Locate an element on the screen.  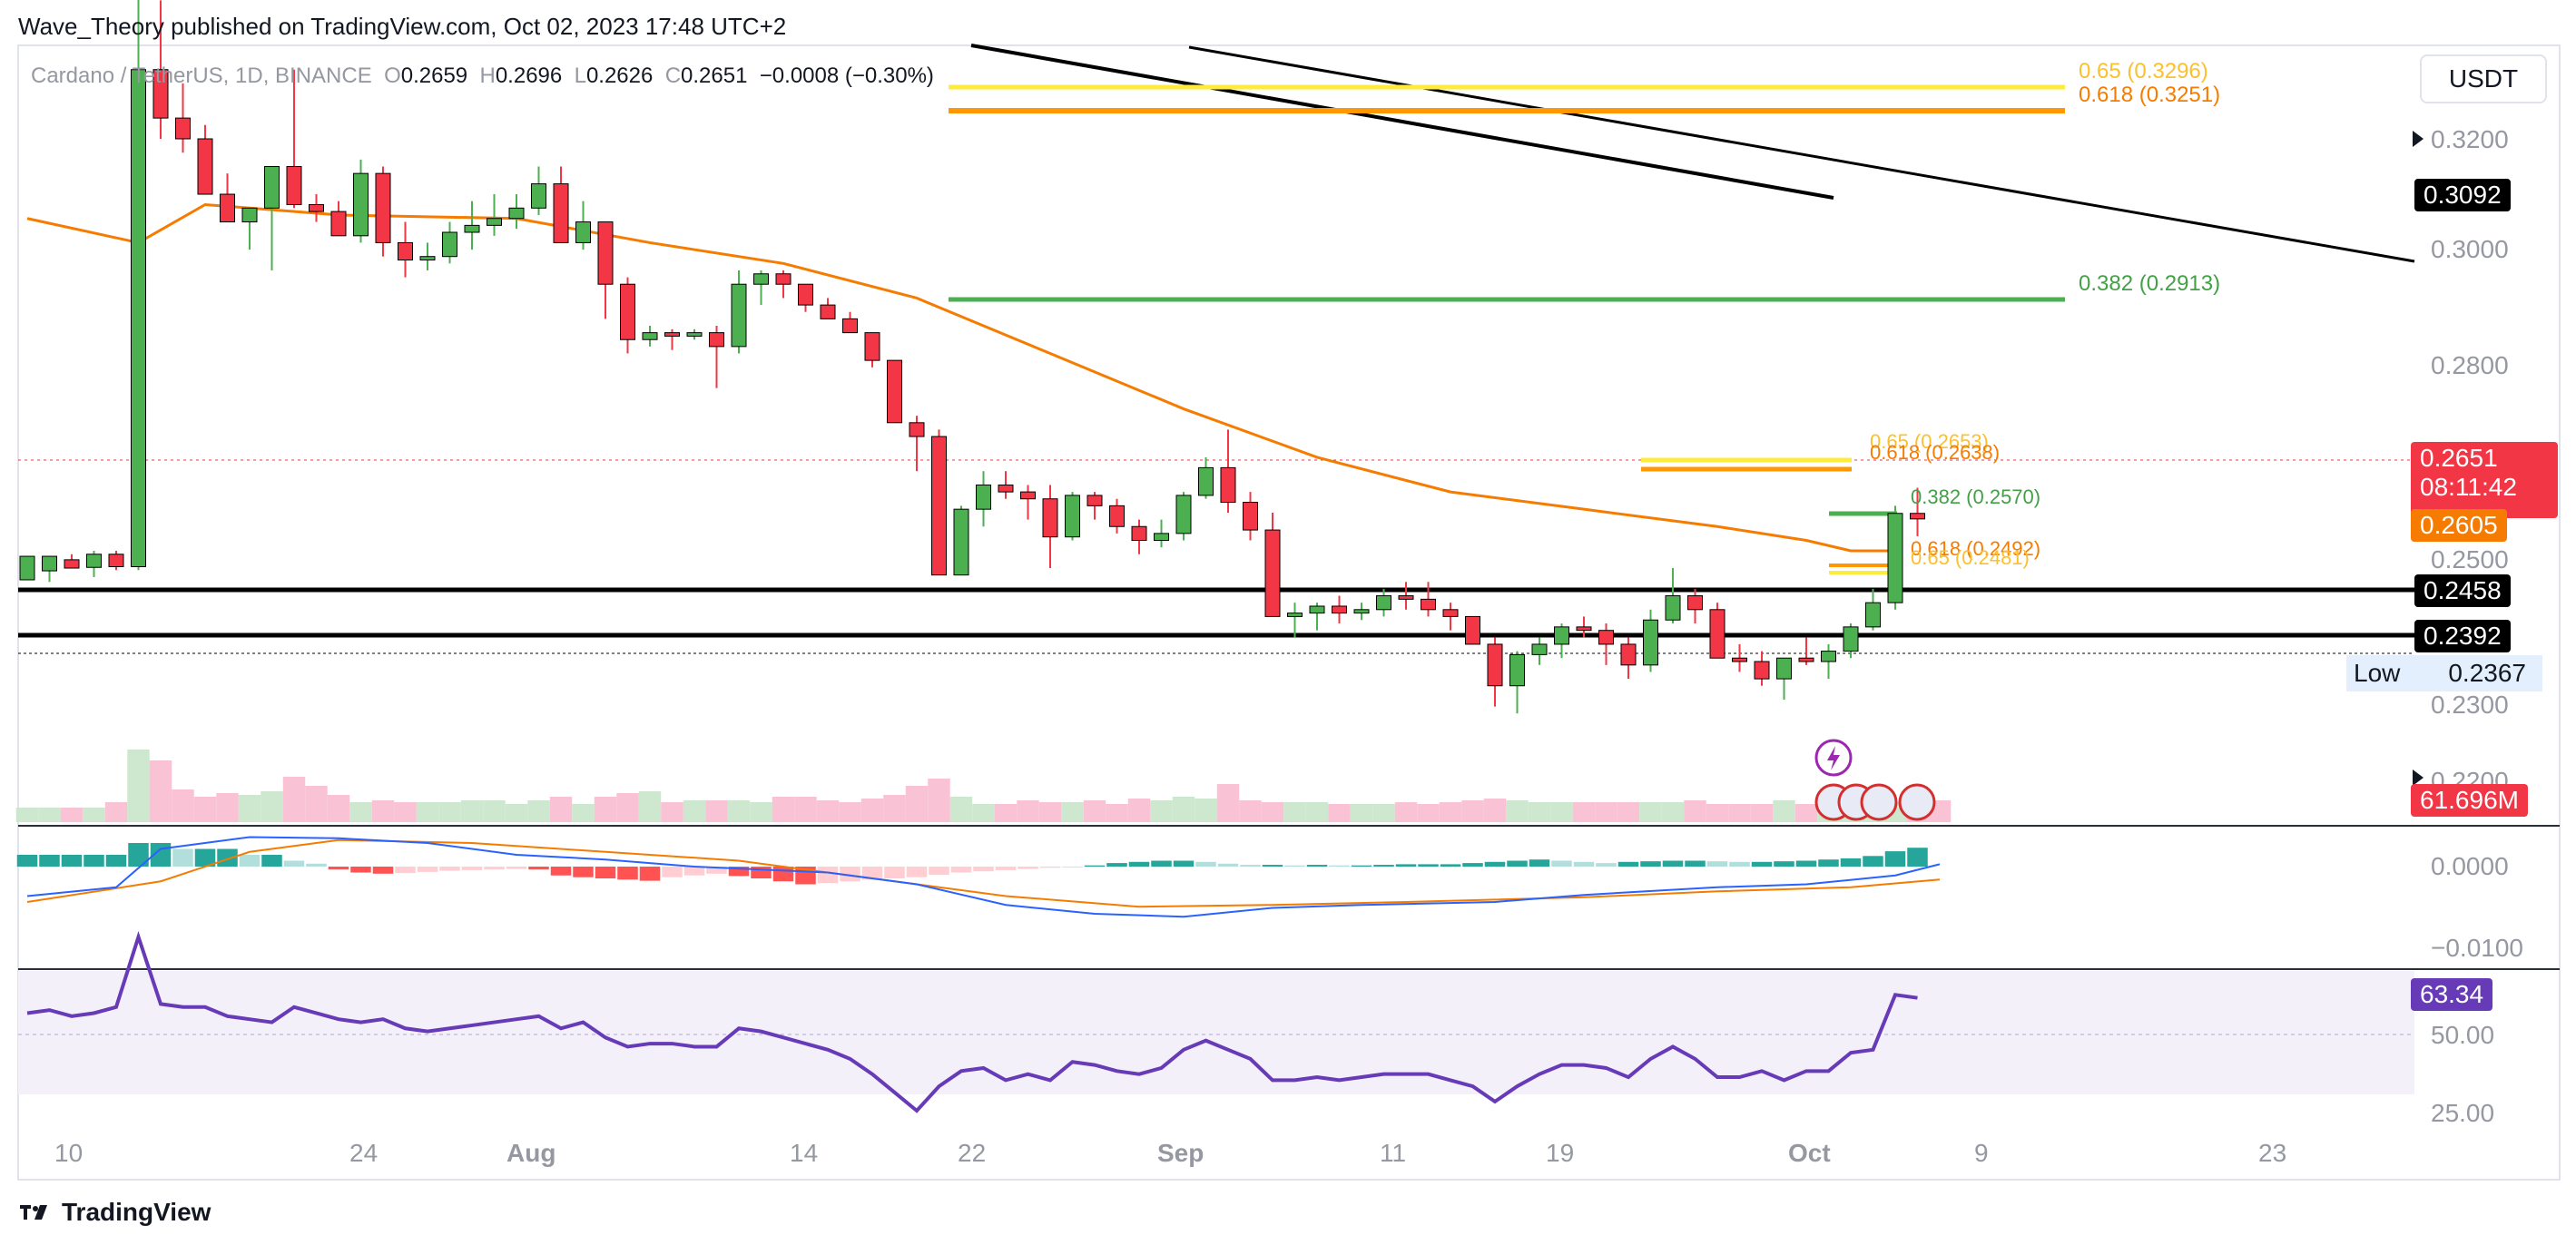
macd-tick: −0.0100 is located at coordinates (2477, 948).